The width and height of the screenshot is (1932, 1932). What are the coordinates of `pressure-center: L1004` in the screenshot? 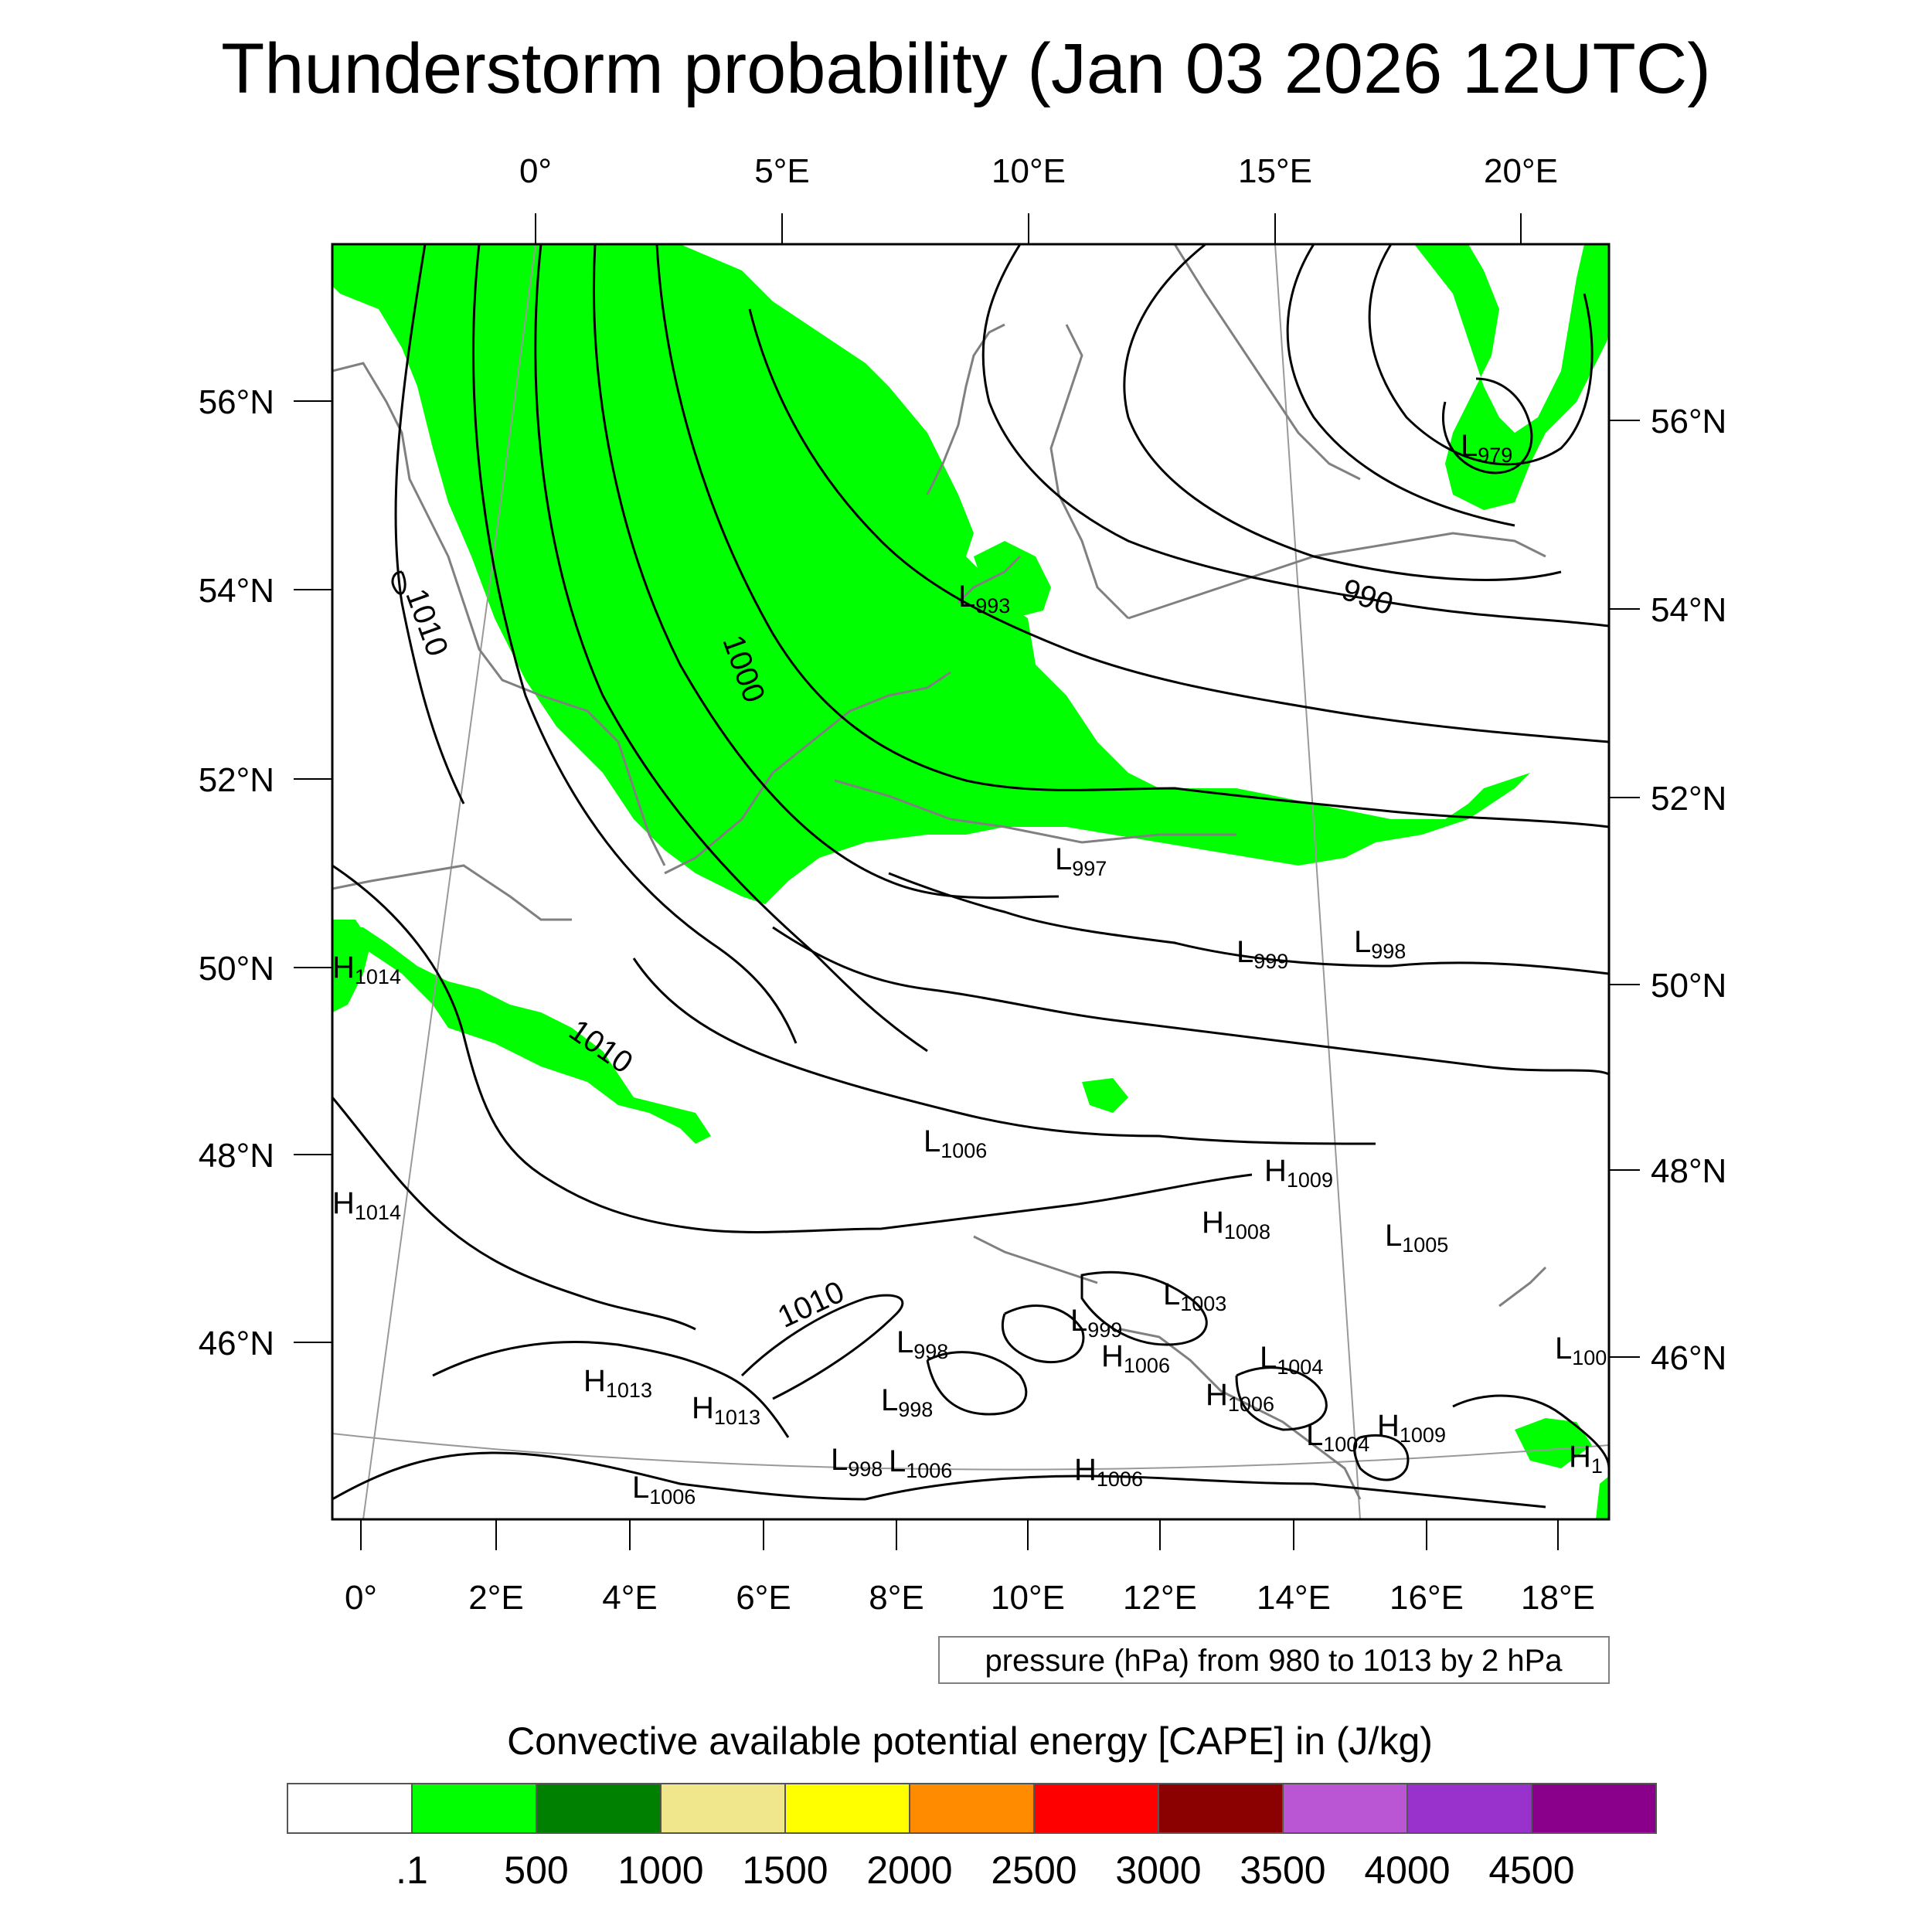 It's located at (1338, 1437).